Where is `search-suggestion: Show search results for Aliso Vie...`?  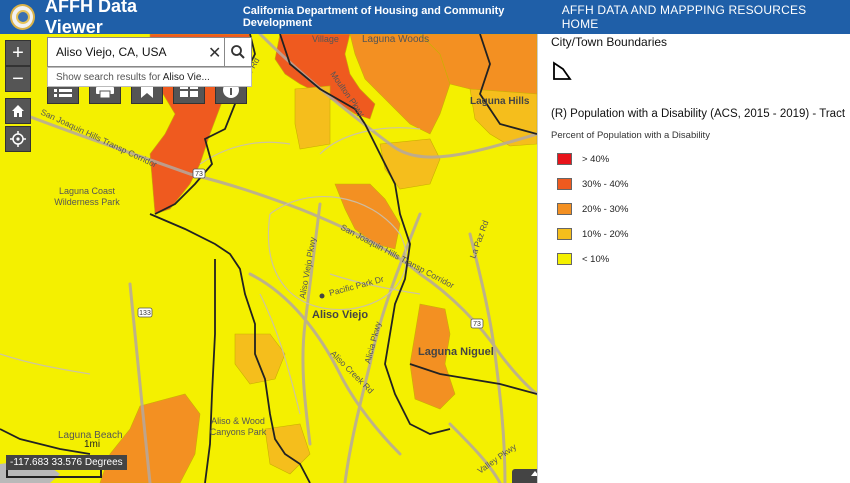
search-suggestion: Show search results for Aliso Vie... is located at coordinates (149, 77).